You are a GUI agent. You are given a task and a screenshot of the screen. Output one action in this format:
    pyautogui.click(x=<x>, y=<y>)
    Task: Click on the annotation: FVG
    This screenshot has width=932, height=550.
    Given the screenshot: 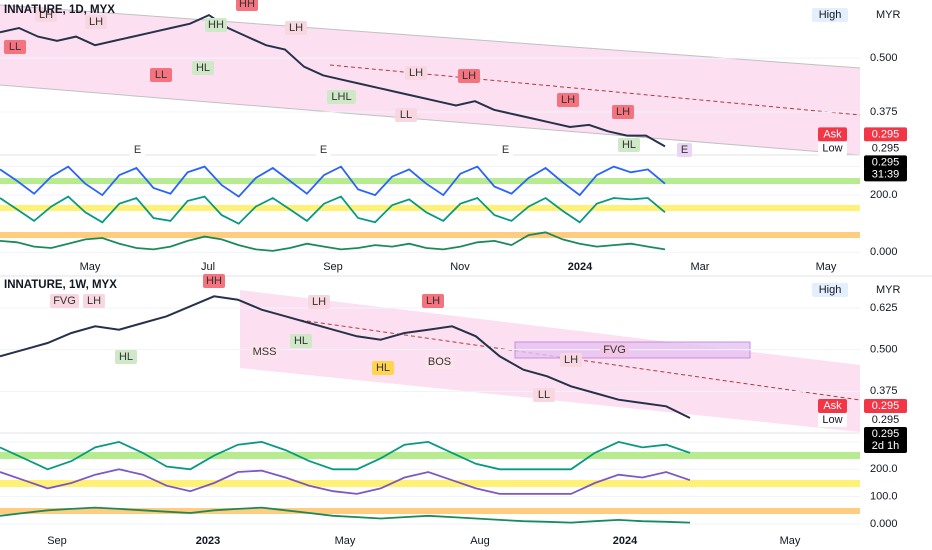 What is the action you would take?
    pyautogui.click(x=64, y=301)
    